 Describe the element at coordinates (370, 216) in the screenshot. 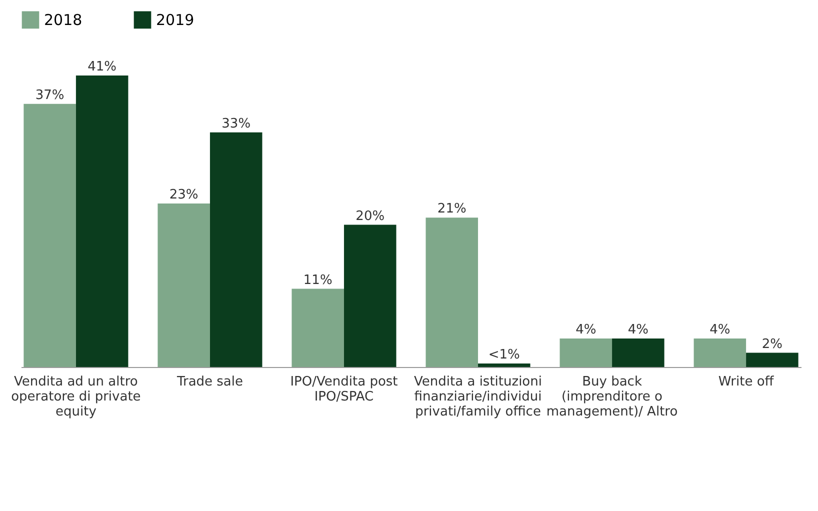

I see `data-label: 20%` at that location.